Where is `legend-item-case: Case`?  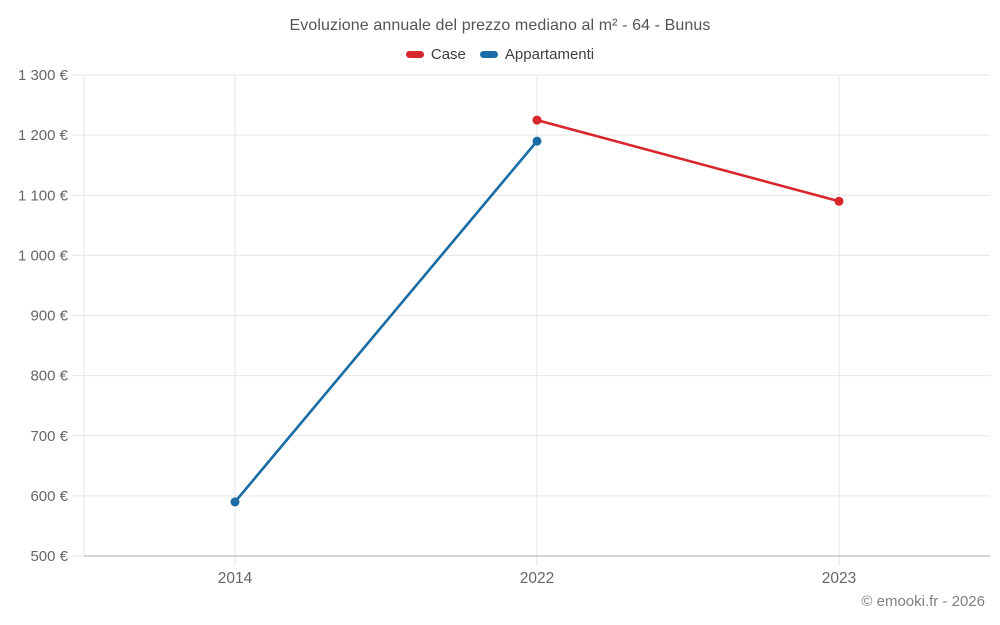
legend-item-case: Case is located at coordinates (435, 54).